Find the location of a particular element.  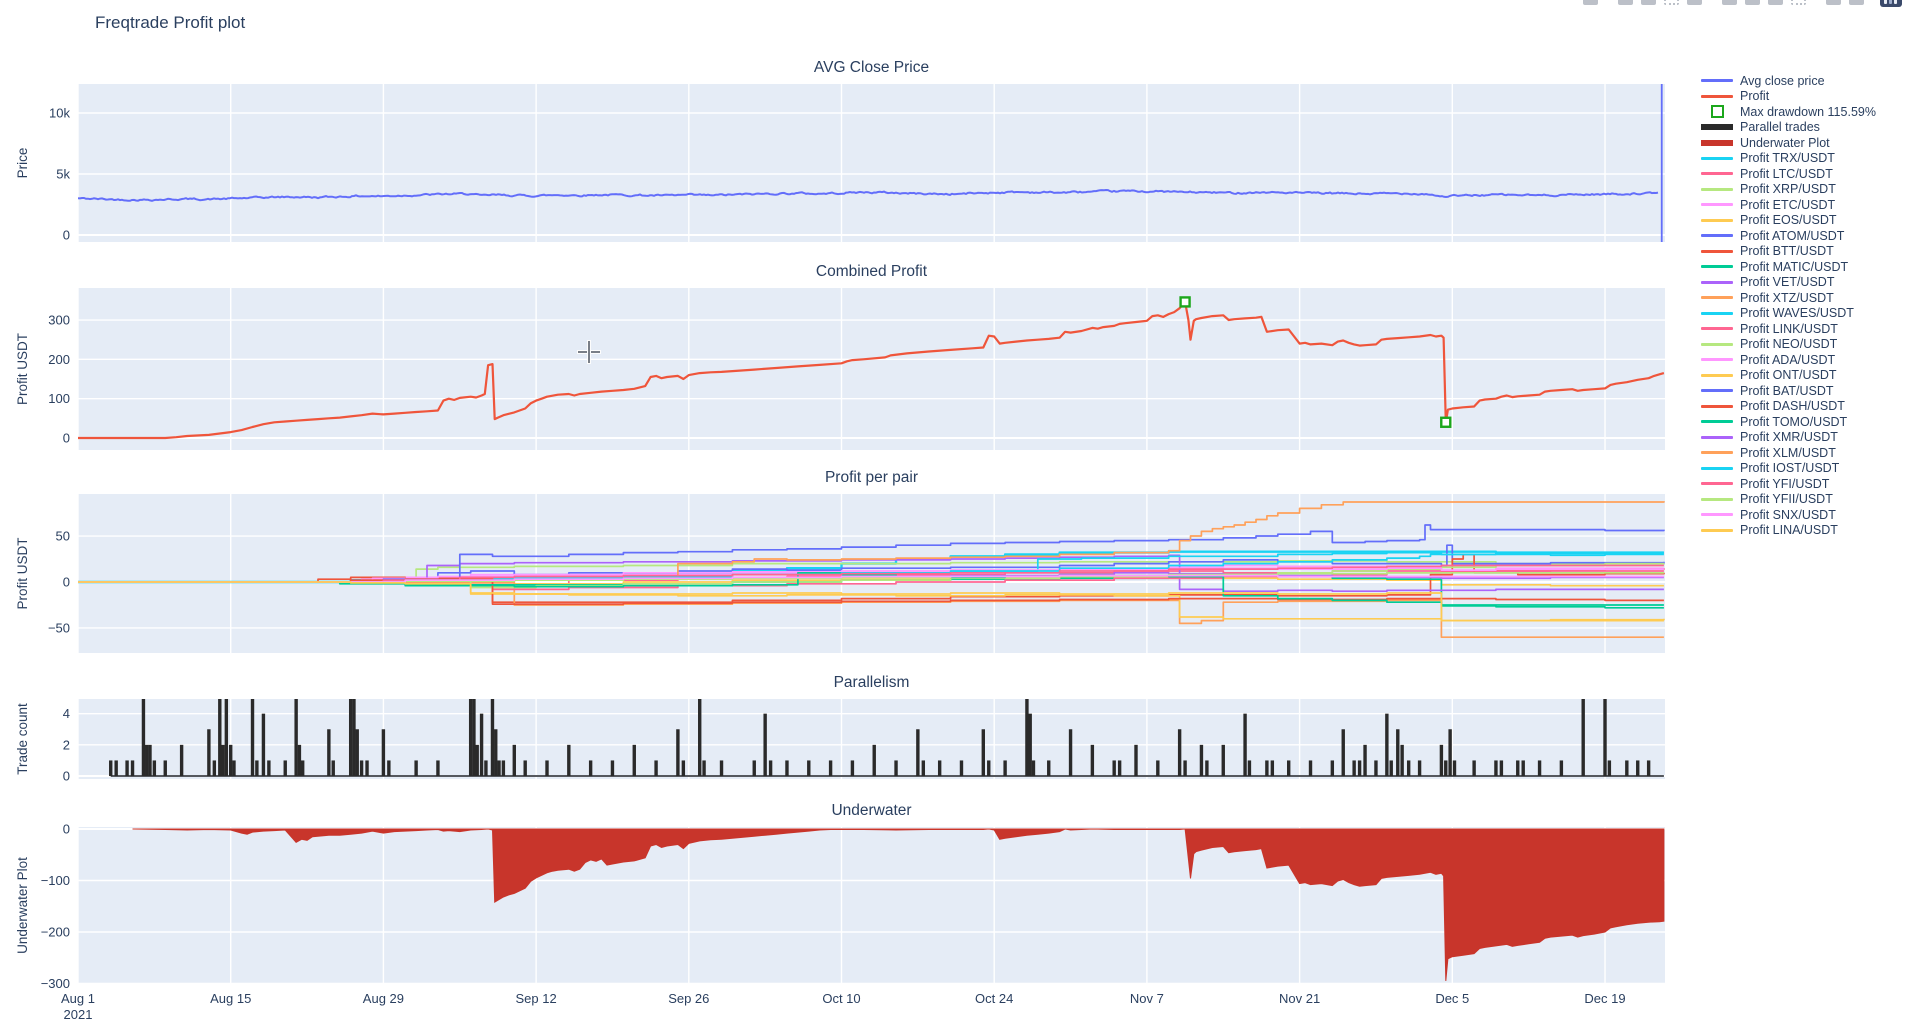

legend-item-profit-lina-usdt: Profit LINA/USDT is located at coordinates (1804, 531).